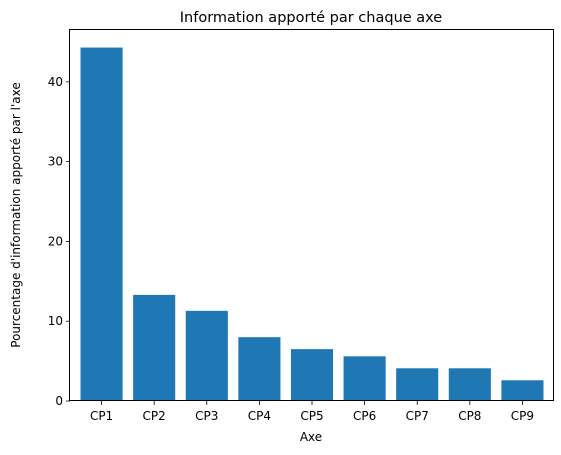 Image resolution: width=561 pixels, height=455 pixels. Describe the element at coordinates (154, 347) in the screenshot. I see `bar-cp2` at that location.